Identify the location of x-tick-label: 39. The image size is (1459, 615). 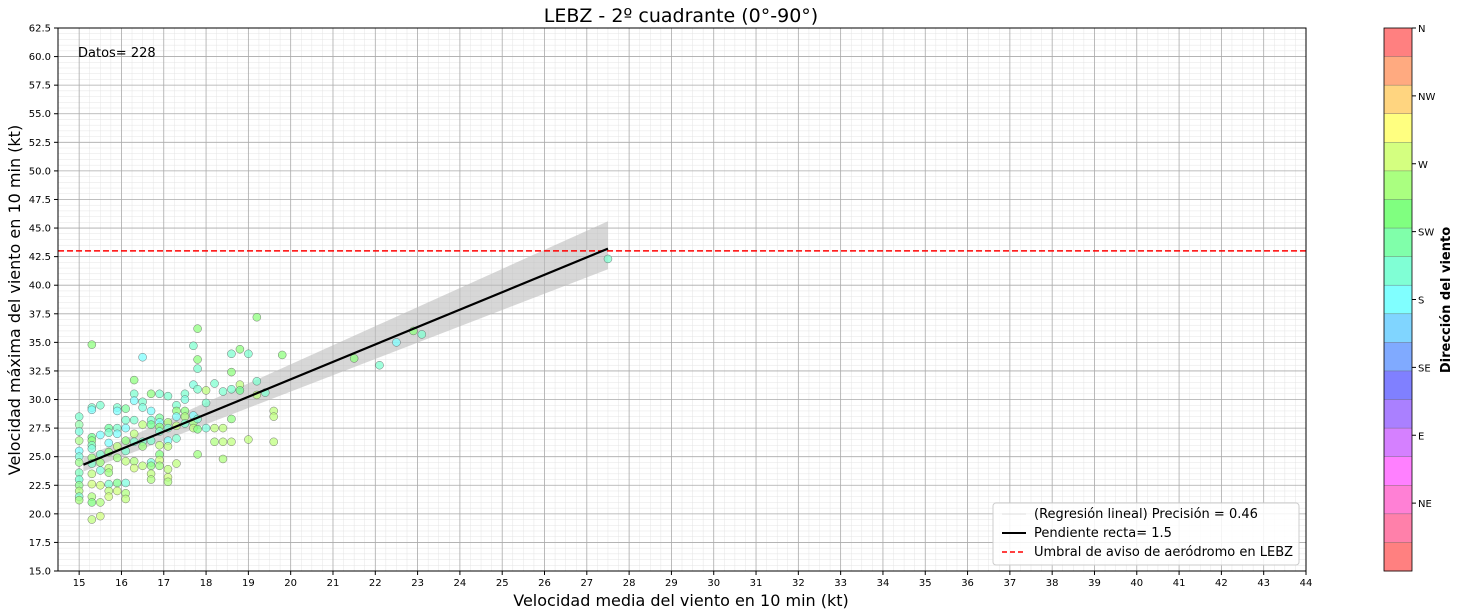
(1094, 583).